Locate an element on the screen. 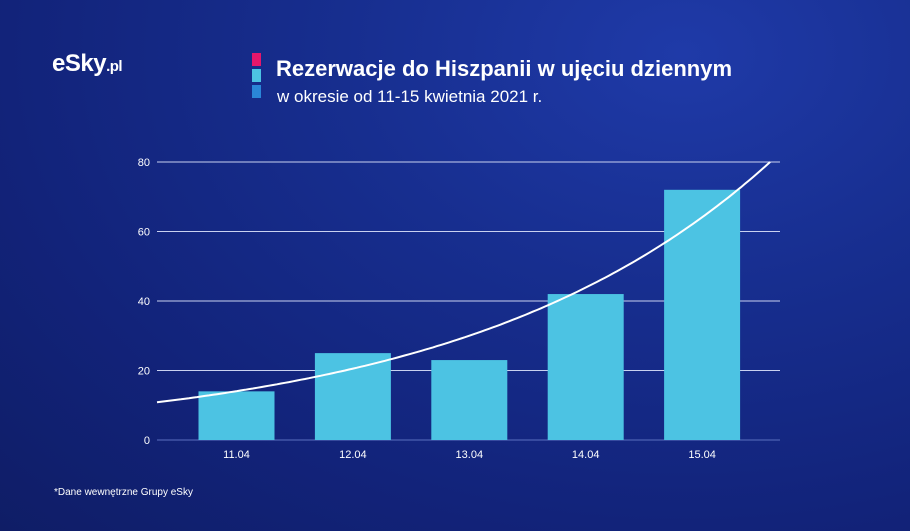  x-axis-ticks: 11.04 12.04 13.04 14.04 15.04 is located at coordinates (469, 455).